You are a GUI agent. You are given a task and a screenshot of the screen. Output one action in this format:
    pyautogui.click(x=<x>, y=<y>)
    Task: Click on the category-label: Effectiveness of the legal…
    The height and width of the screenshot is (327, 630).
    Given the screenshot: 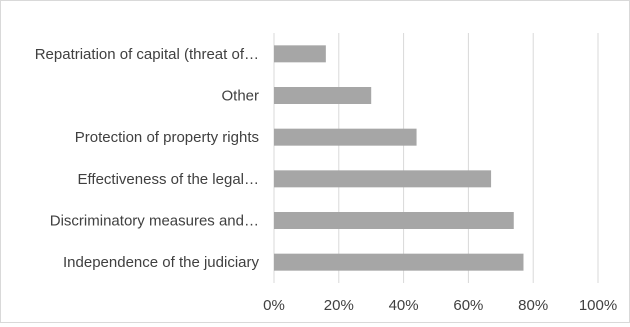 What is the action you would take?
    pyautogui.click(x=169, y=179)
    